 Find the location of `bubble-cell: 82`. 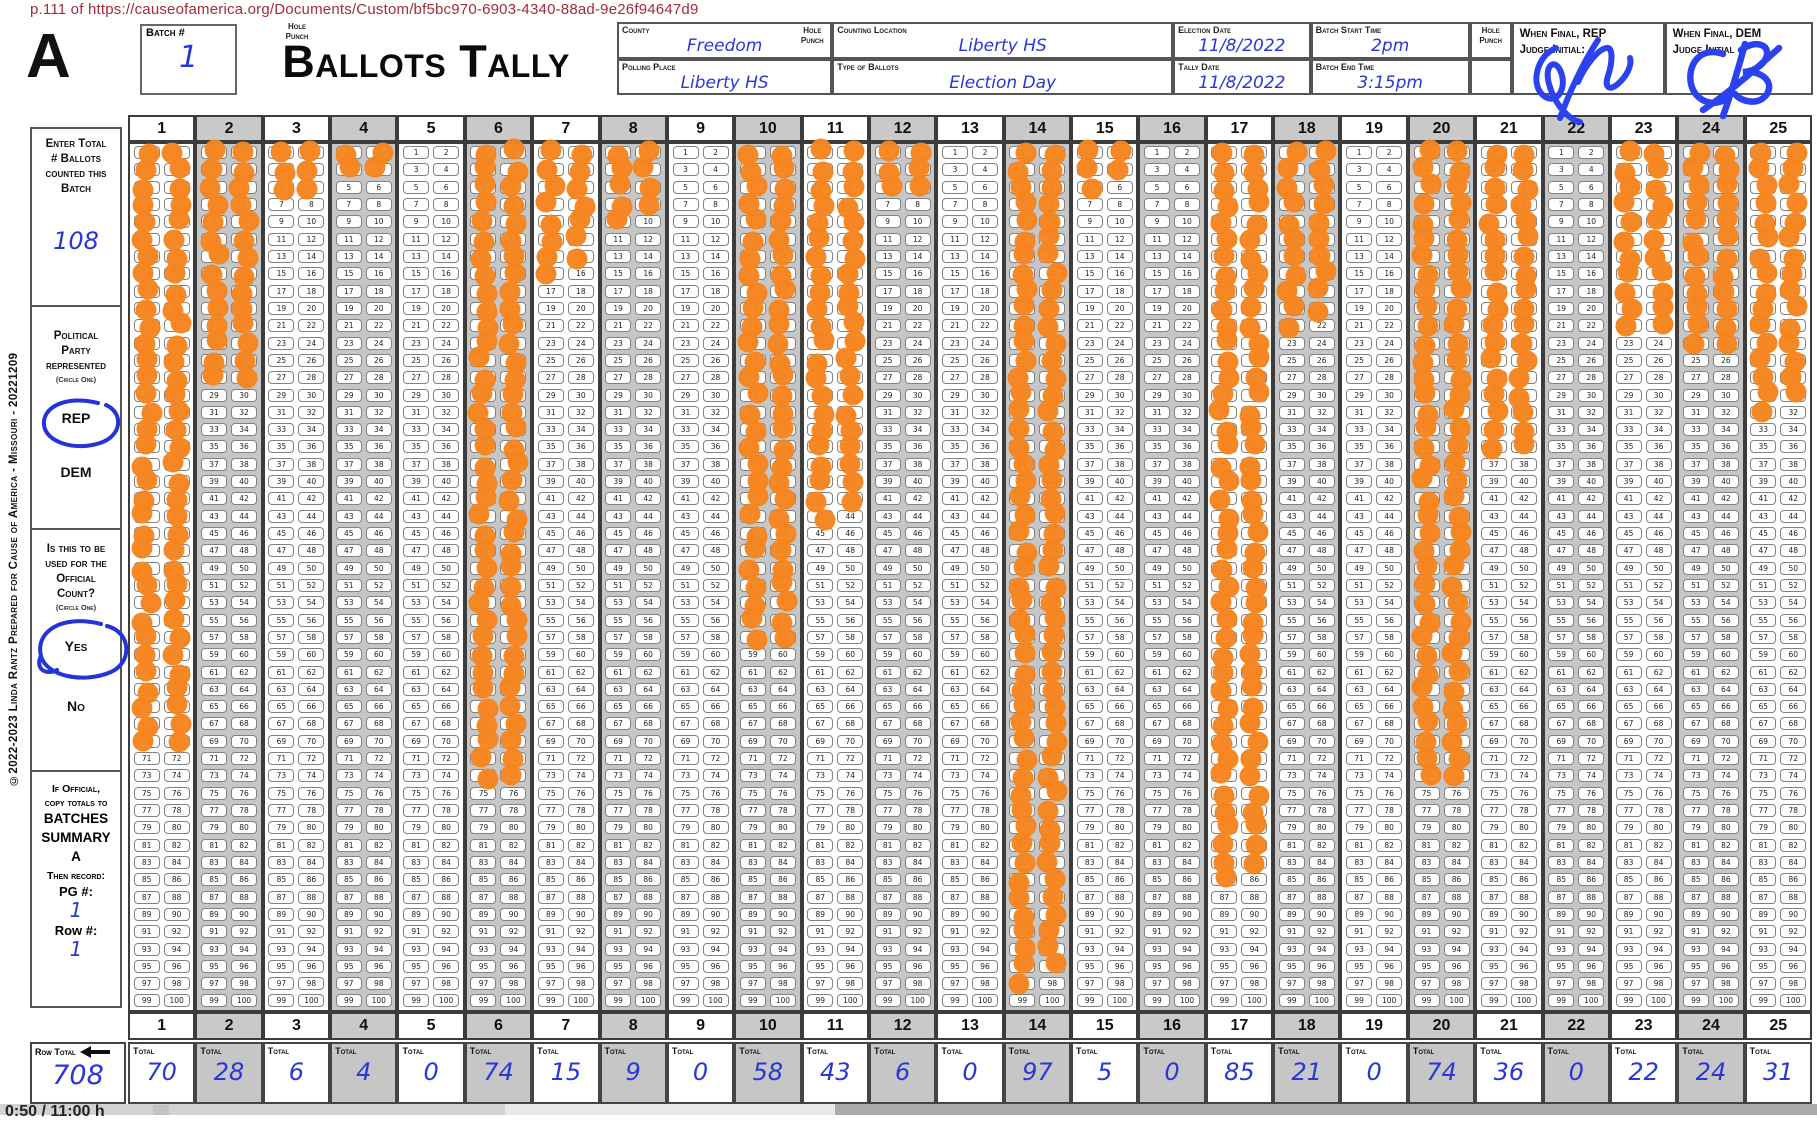

bubble-cell: 82 is located at coordinates (244, 845).